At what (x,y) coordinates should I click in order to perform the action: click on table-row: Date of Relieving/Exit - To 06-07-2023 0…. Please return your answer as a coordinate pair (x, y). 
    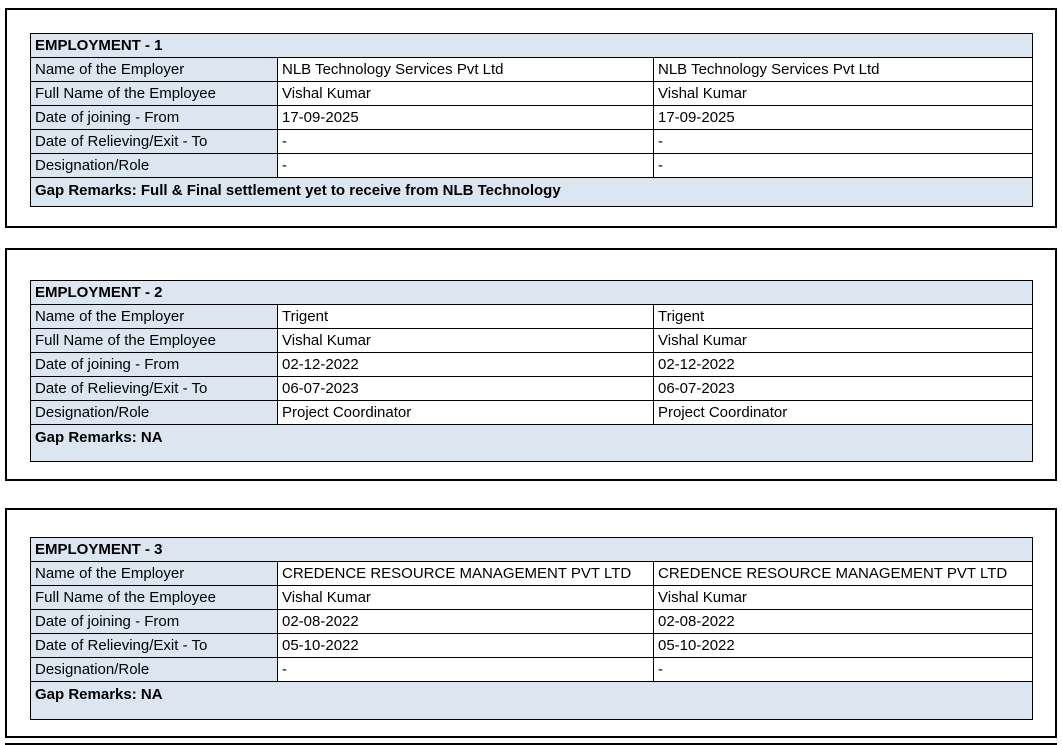
    Looking at the image, I should click on (531, 388).